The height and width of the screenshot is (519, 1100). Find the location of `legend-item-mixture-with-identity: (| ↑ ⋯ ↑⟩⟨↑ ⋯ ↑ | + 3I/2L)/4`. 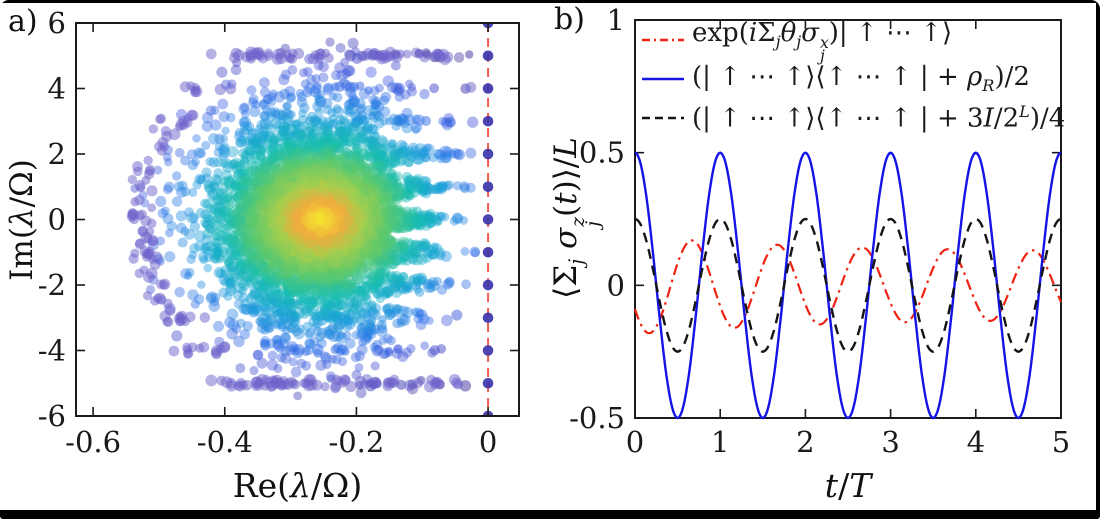

legend-item-mixture-with-identity: (| ↑ ⋯ ↑⟩⟨↑ ⋯ ↑ | + 3I/2L)/4 is located at coordinates (852, 118).